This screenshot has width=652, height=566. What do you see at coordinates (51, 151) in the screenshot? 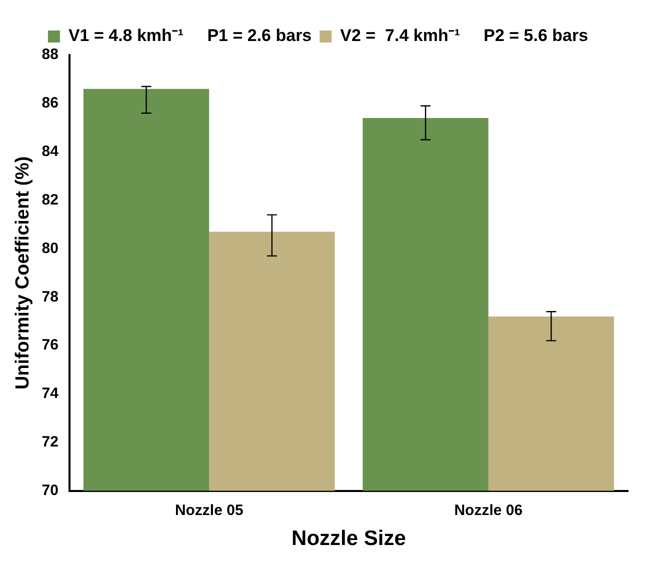
I see `y-tick-label: 84` at bounding box center [51, 151].